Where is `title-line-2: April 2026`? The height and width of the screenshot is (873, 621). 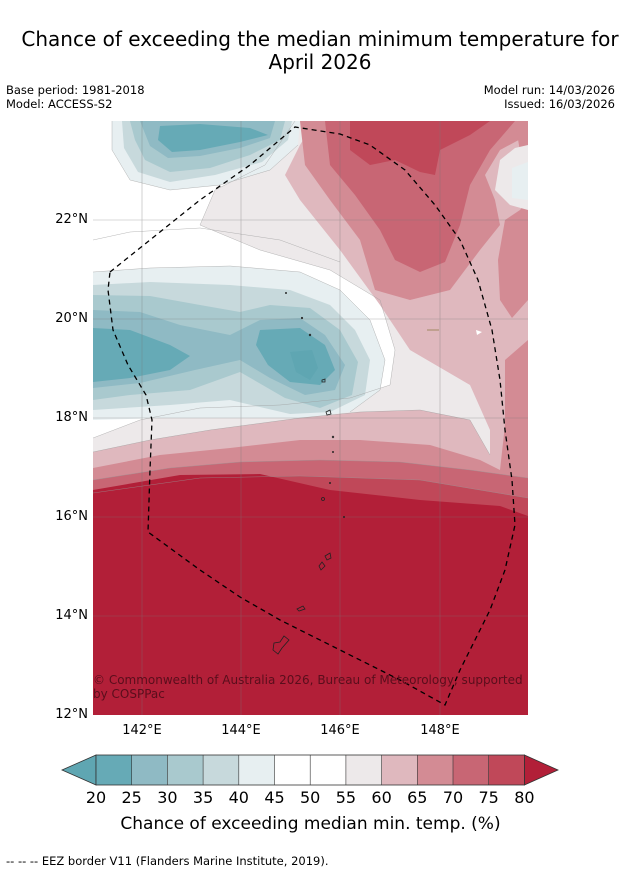
title-line-2: April 2026 is located at coordinates (320, 62).